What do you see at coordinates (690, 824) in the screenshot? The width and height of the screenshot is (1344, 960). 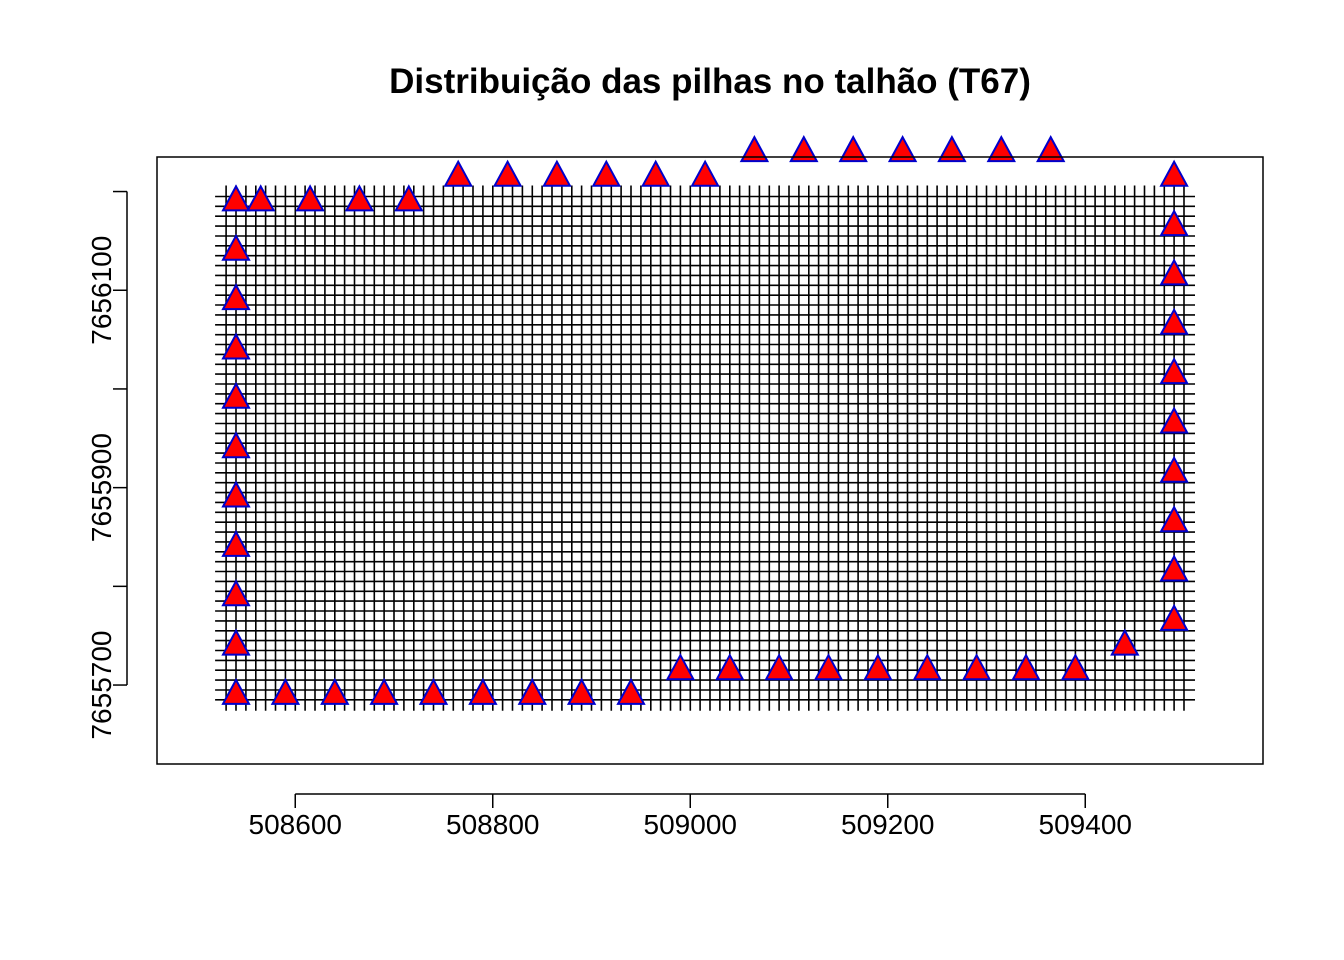 I see `x-tick-label: 509000` at bounding box center [690, 824].